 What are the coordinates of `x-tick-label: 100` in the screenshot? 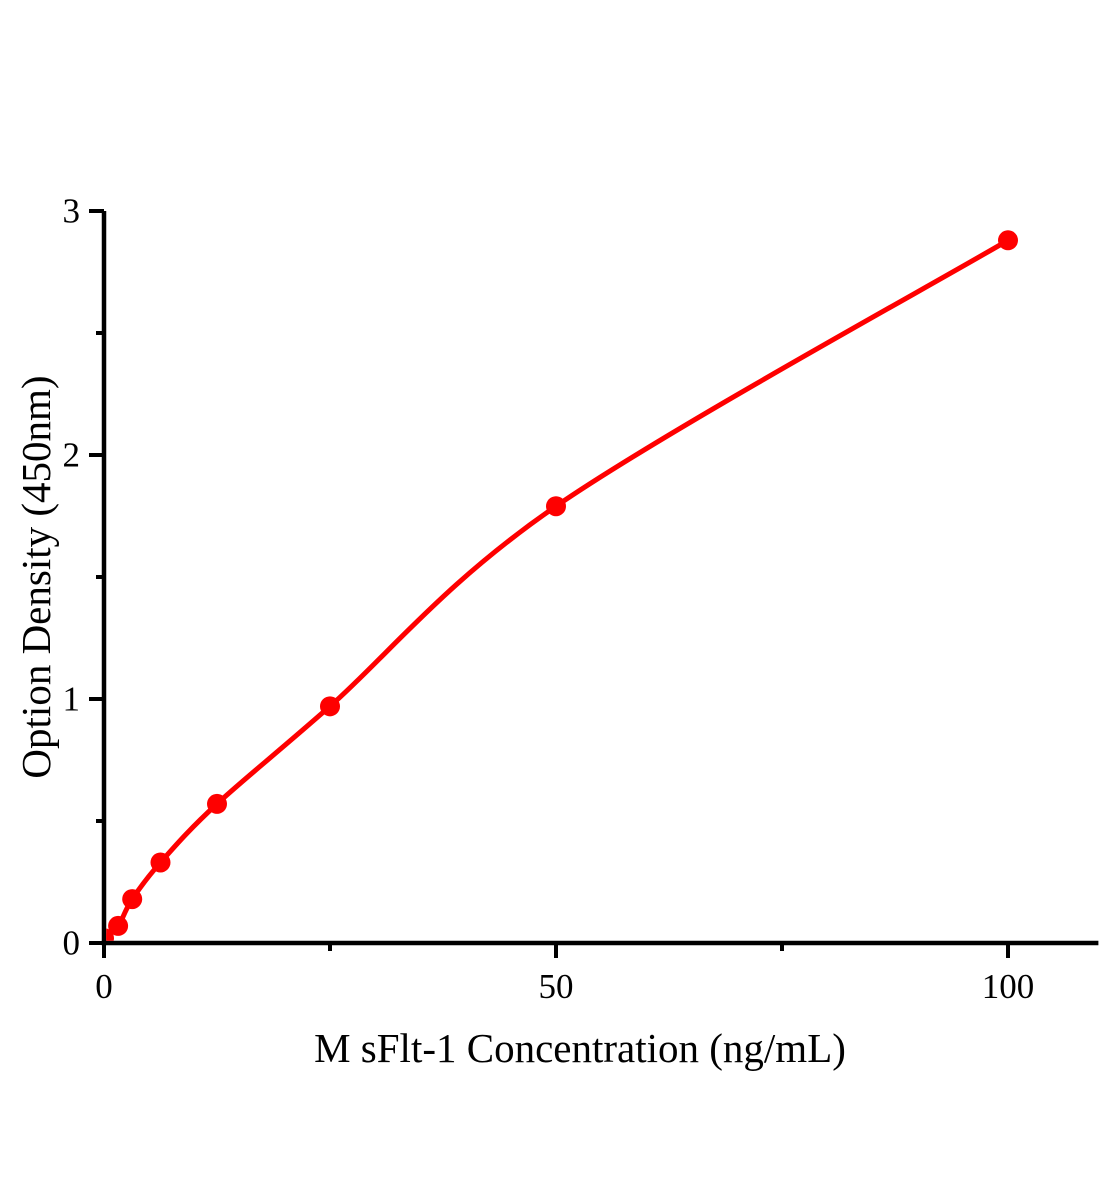 It's located at (1008, 986).